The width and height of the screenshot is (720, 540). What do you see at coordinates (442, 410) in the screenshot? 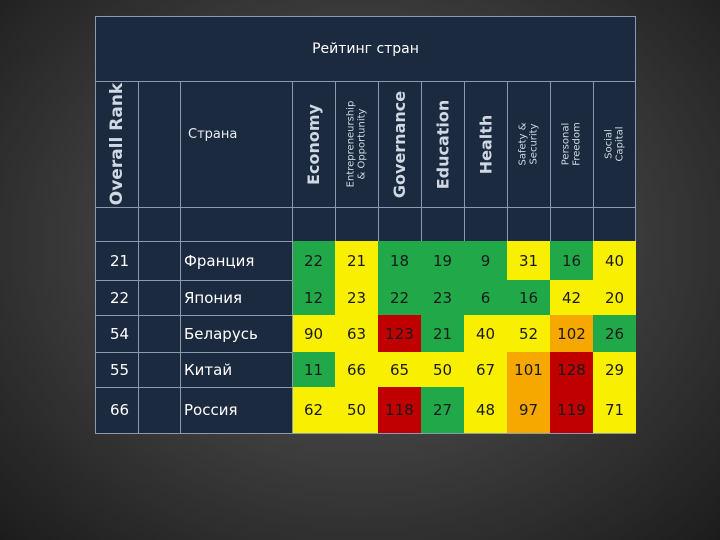
I see `score-cell: 27` at bounding box center [442, 410].